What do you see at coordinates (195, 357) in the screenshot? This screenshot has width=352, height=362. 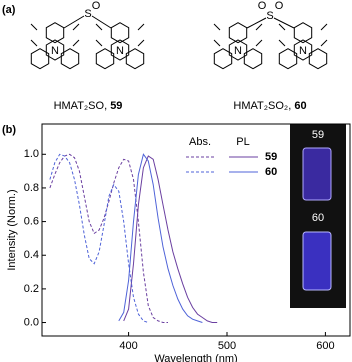 I see `x-axis-label: Wavelength (nm)` at bounding box center [195, 357].